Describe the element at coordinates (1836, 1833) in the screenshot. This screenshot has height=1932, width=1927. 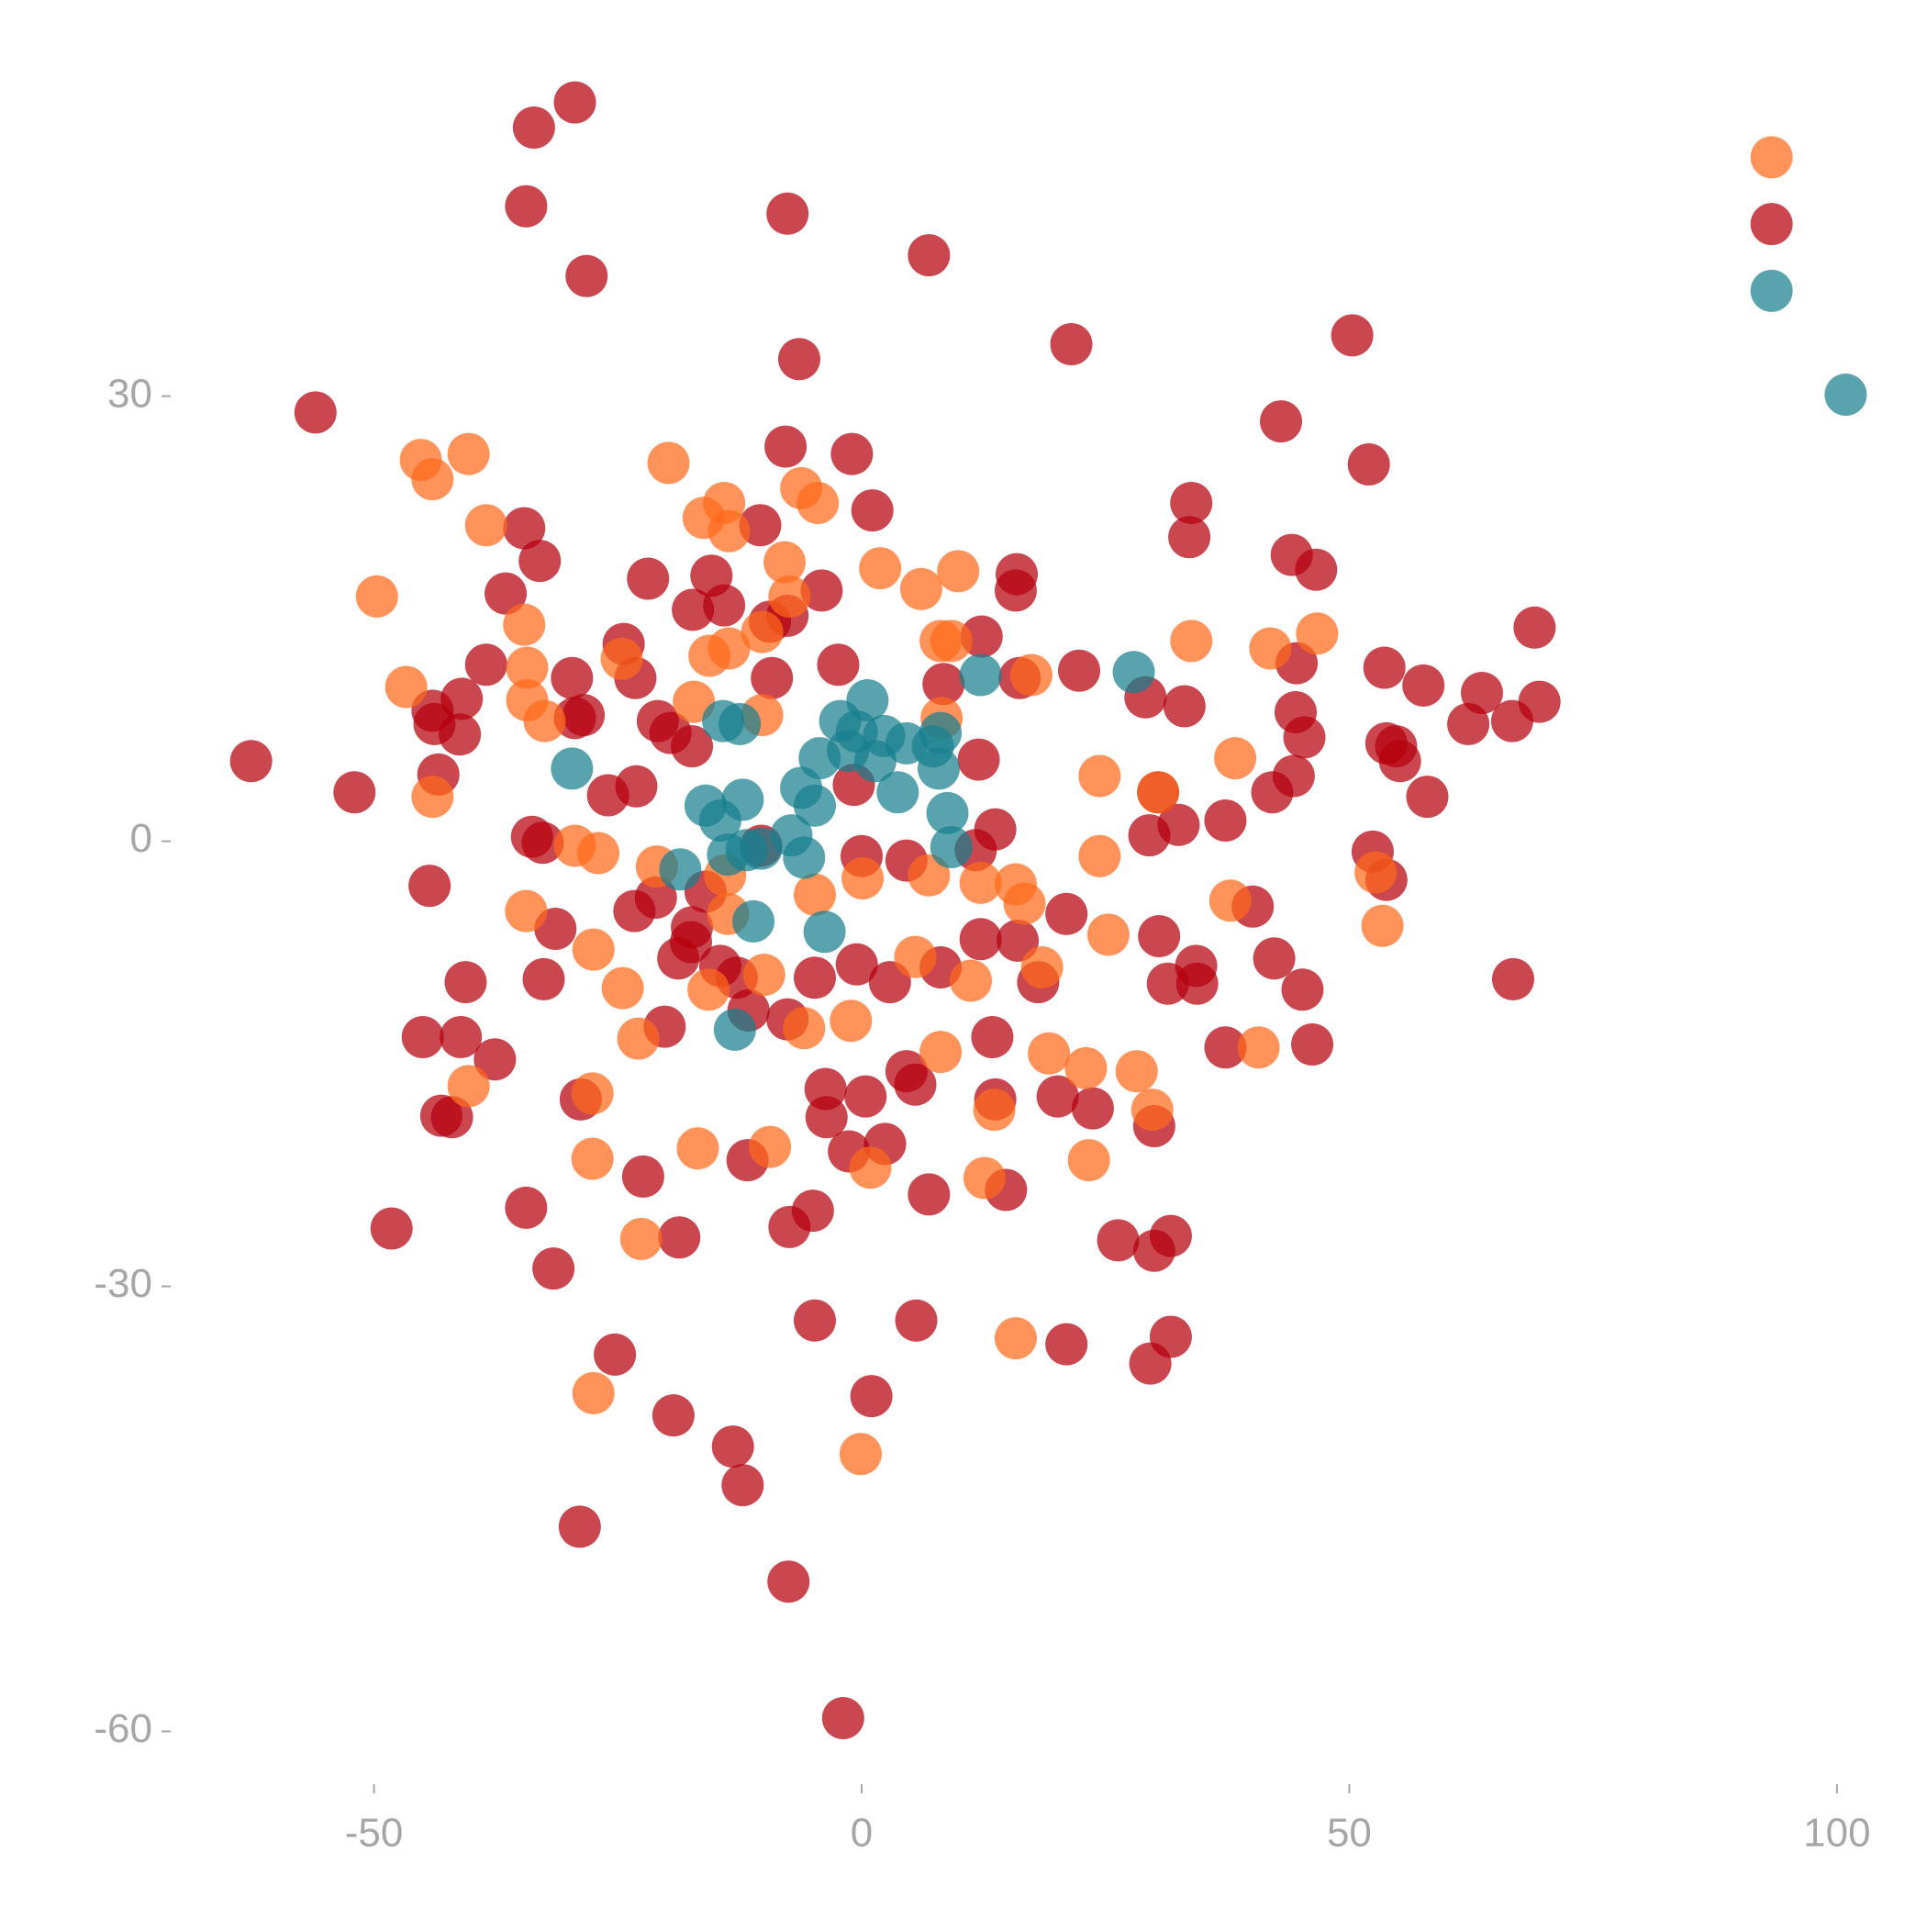
I see `x-tick-label: 100` at that location.